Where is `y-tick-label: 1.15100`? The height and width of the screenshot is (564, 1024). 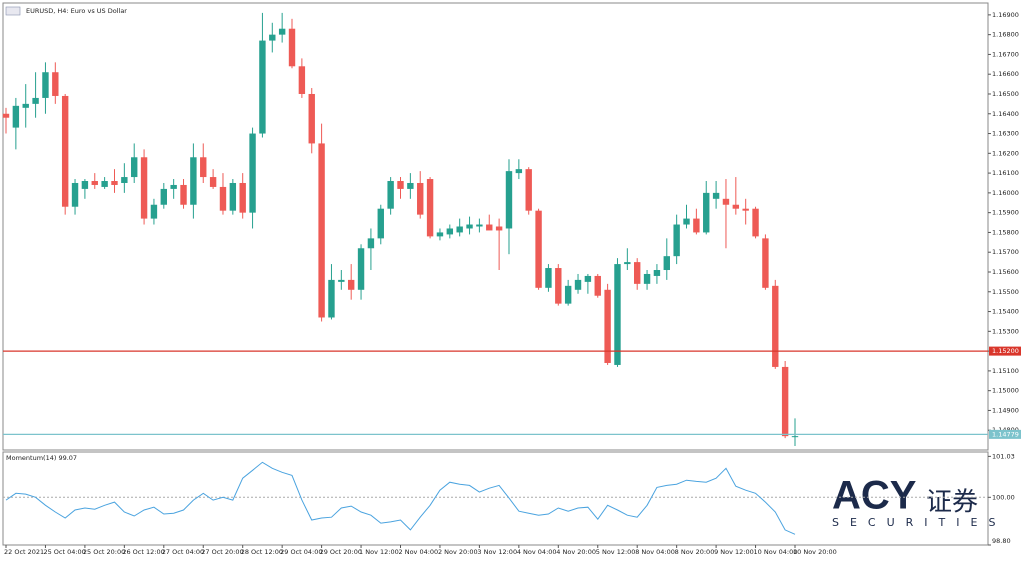
y-tick-label: 1.15100 is located at coordinates (1005, 371).